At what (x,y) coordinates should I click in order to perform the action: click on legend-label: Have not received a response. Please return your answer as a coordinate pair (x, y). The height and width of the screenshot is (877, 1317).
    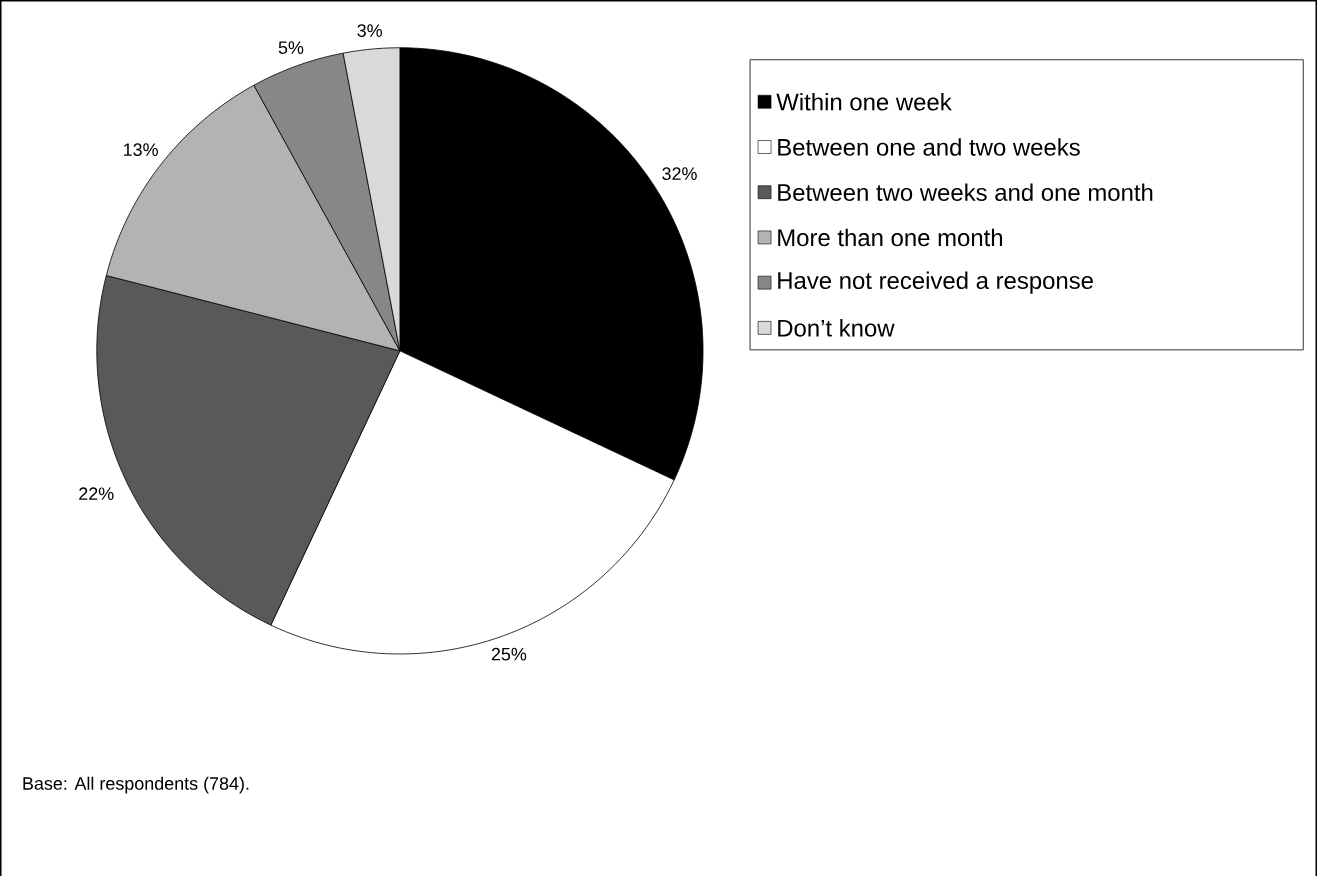
    Looking at the image, I should click on (935, 282).